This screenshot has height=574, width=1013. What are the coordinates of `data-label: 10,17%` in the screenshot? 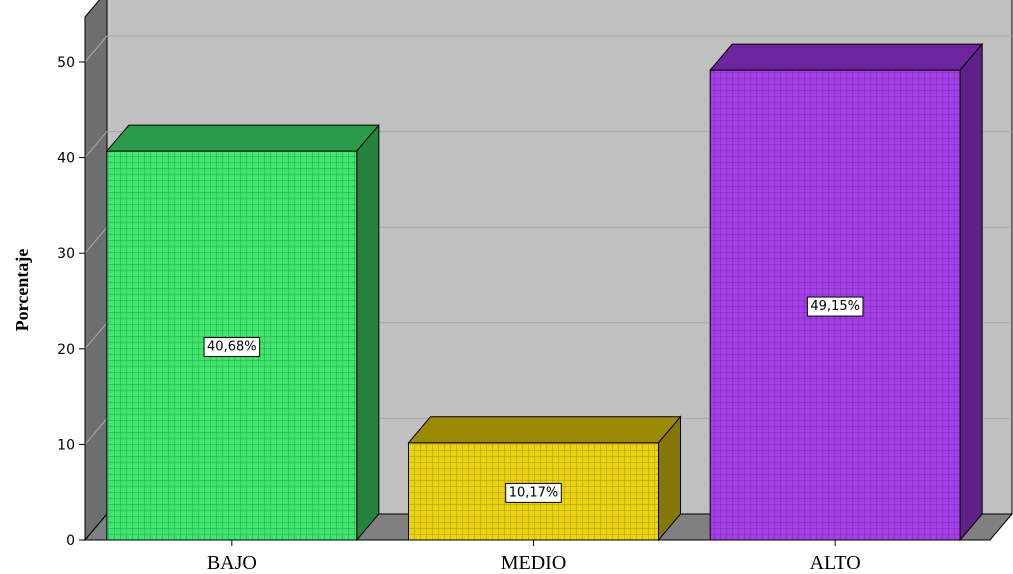 It's located at (534, 492).